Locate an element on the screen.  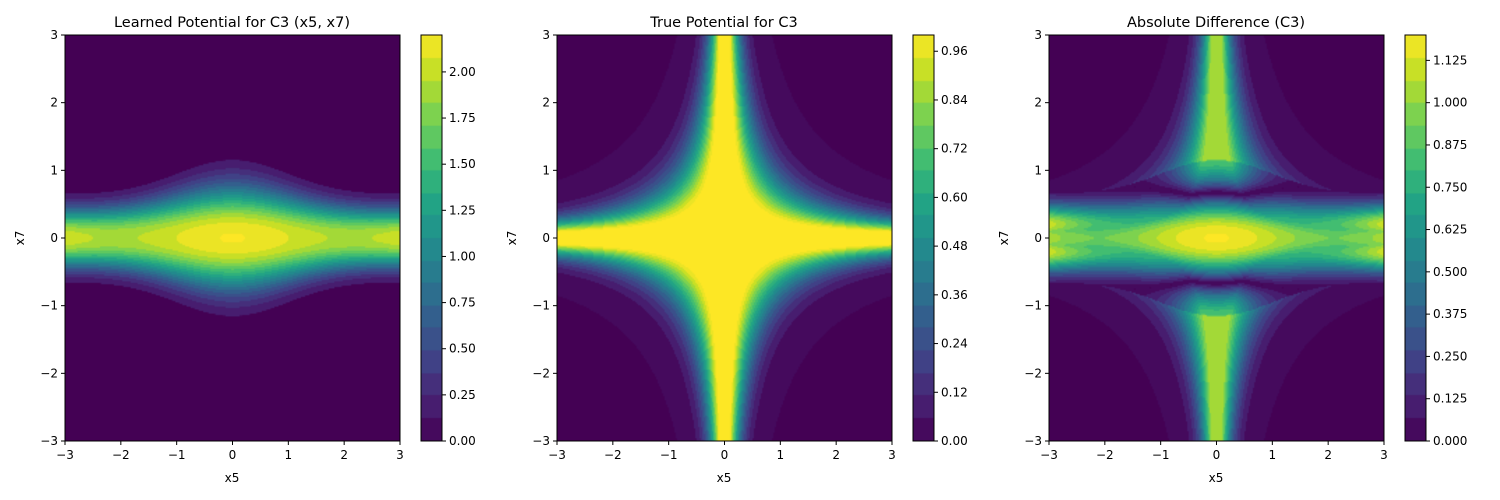
colorbar-tick-label: 2.00 is located at coordinates (462, 72).